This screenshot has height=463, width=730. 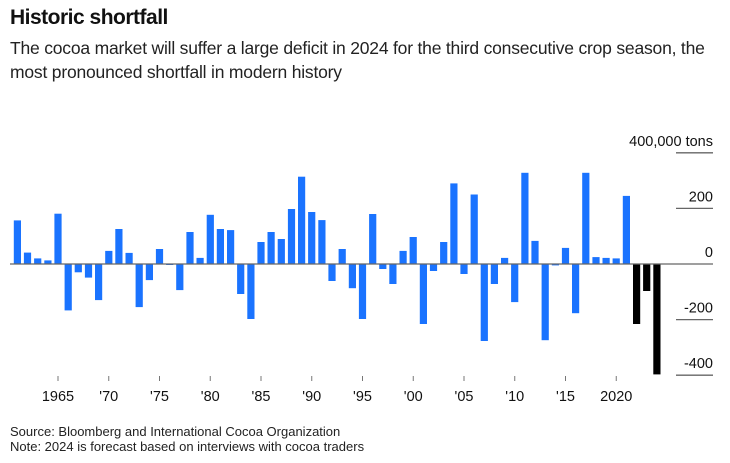 What do you see at coordinates (302, 220) in the screenshot?
I see `bar-1989` at bounding box center [302, 220].